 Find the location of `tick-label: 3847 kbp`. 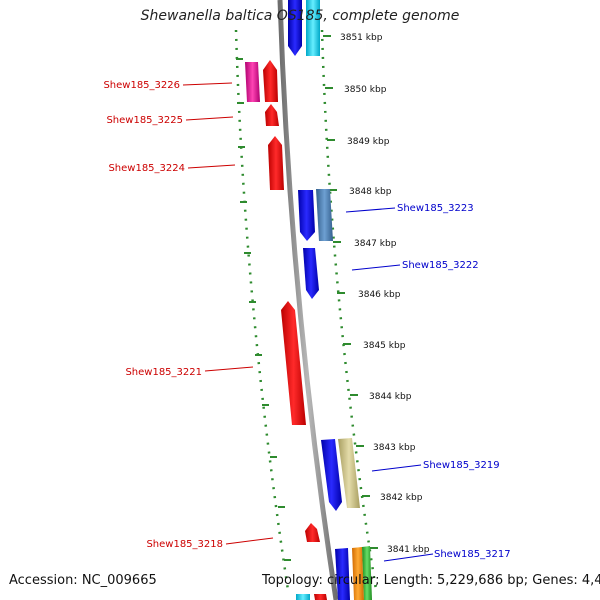

tick-label: 3847 kbp is located at coordinates (375, 244).